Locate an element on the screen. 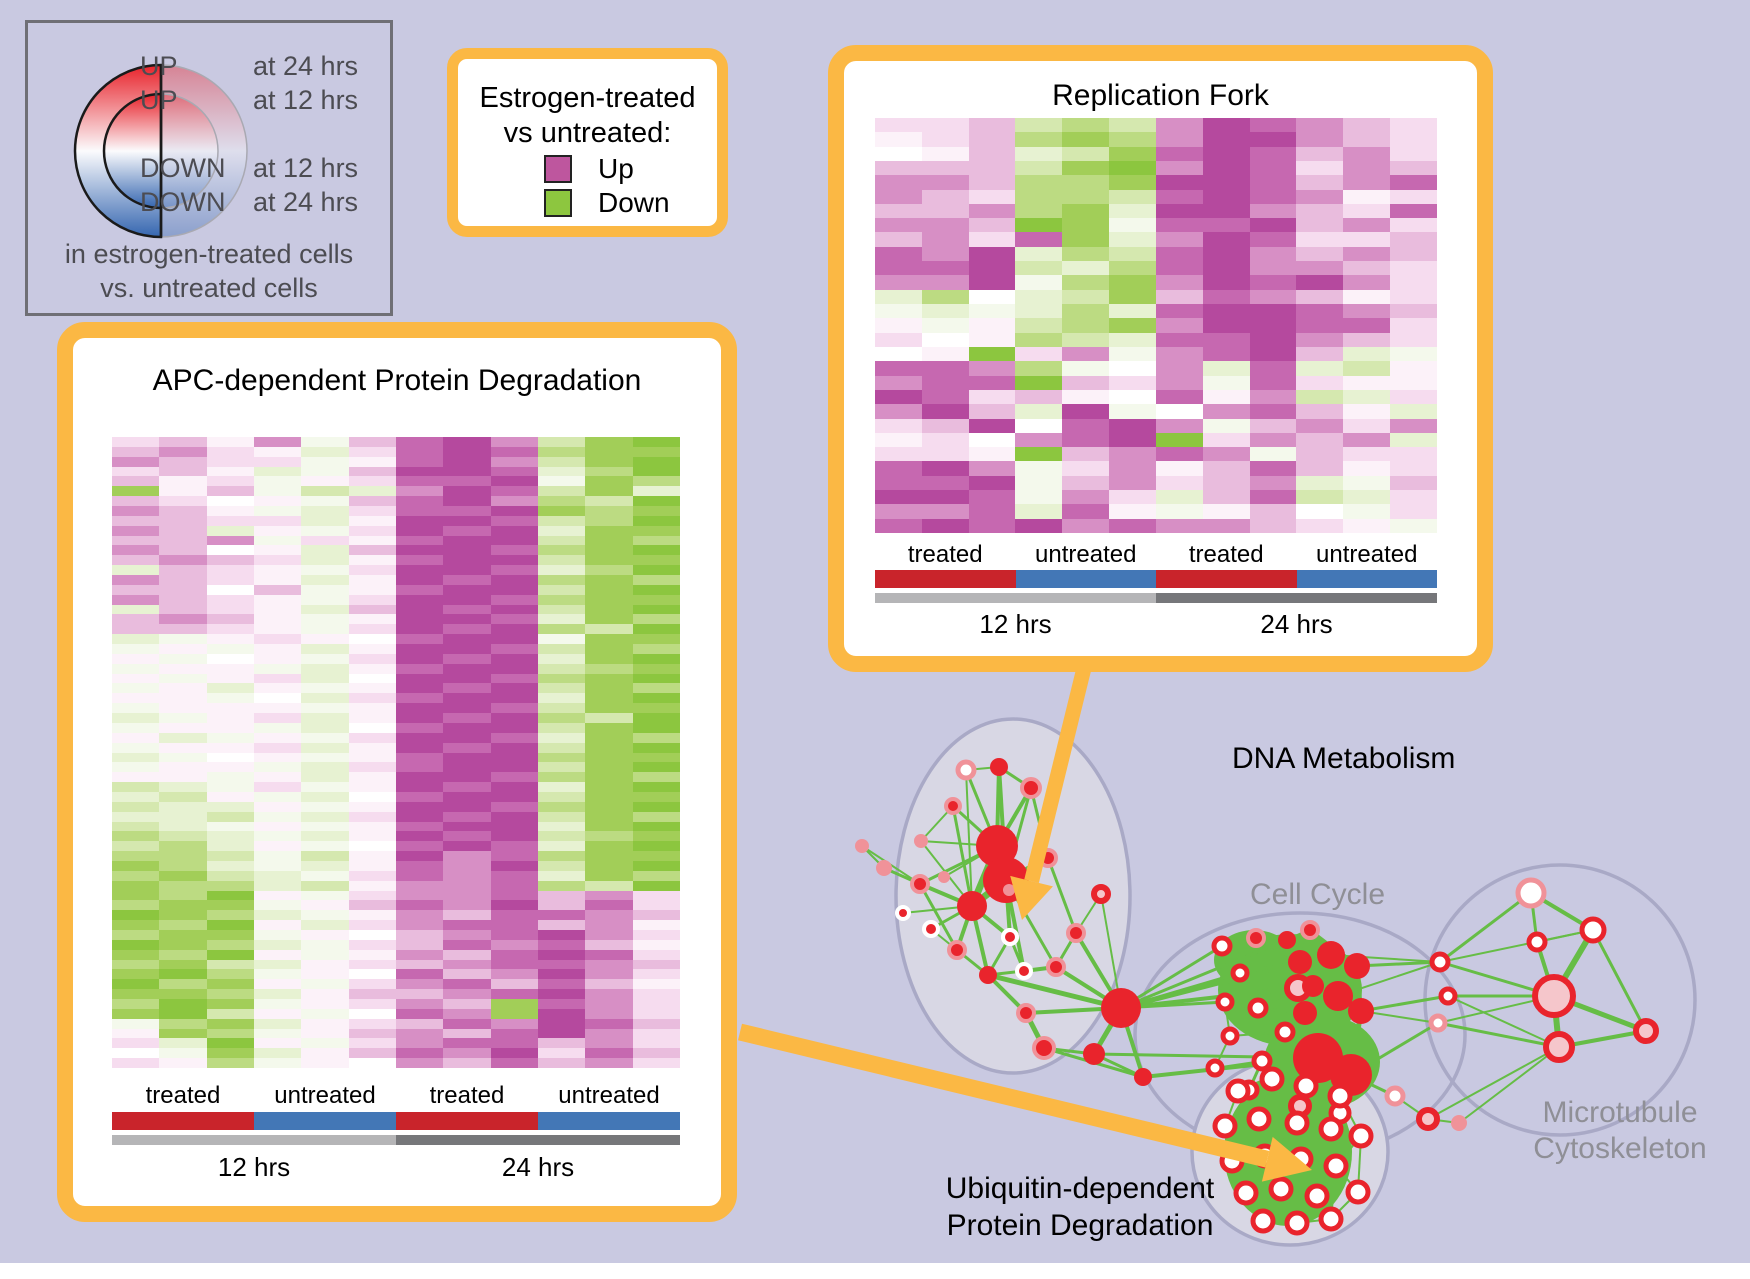 The image size is (1750, 1279). apc-group-labels: treated untreated treated untreated is located at coordinates (396, 1096).